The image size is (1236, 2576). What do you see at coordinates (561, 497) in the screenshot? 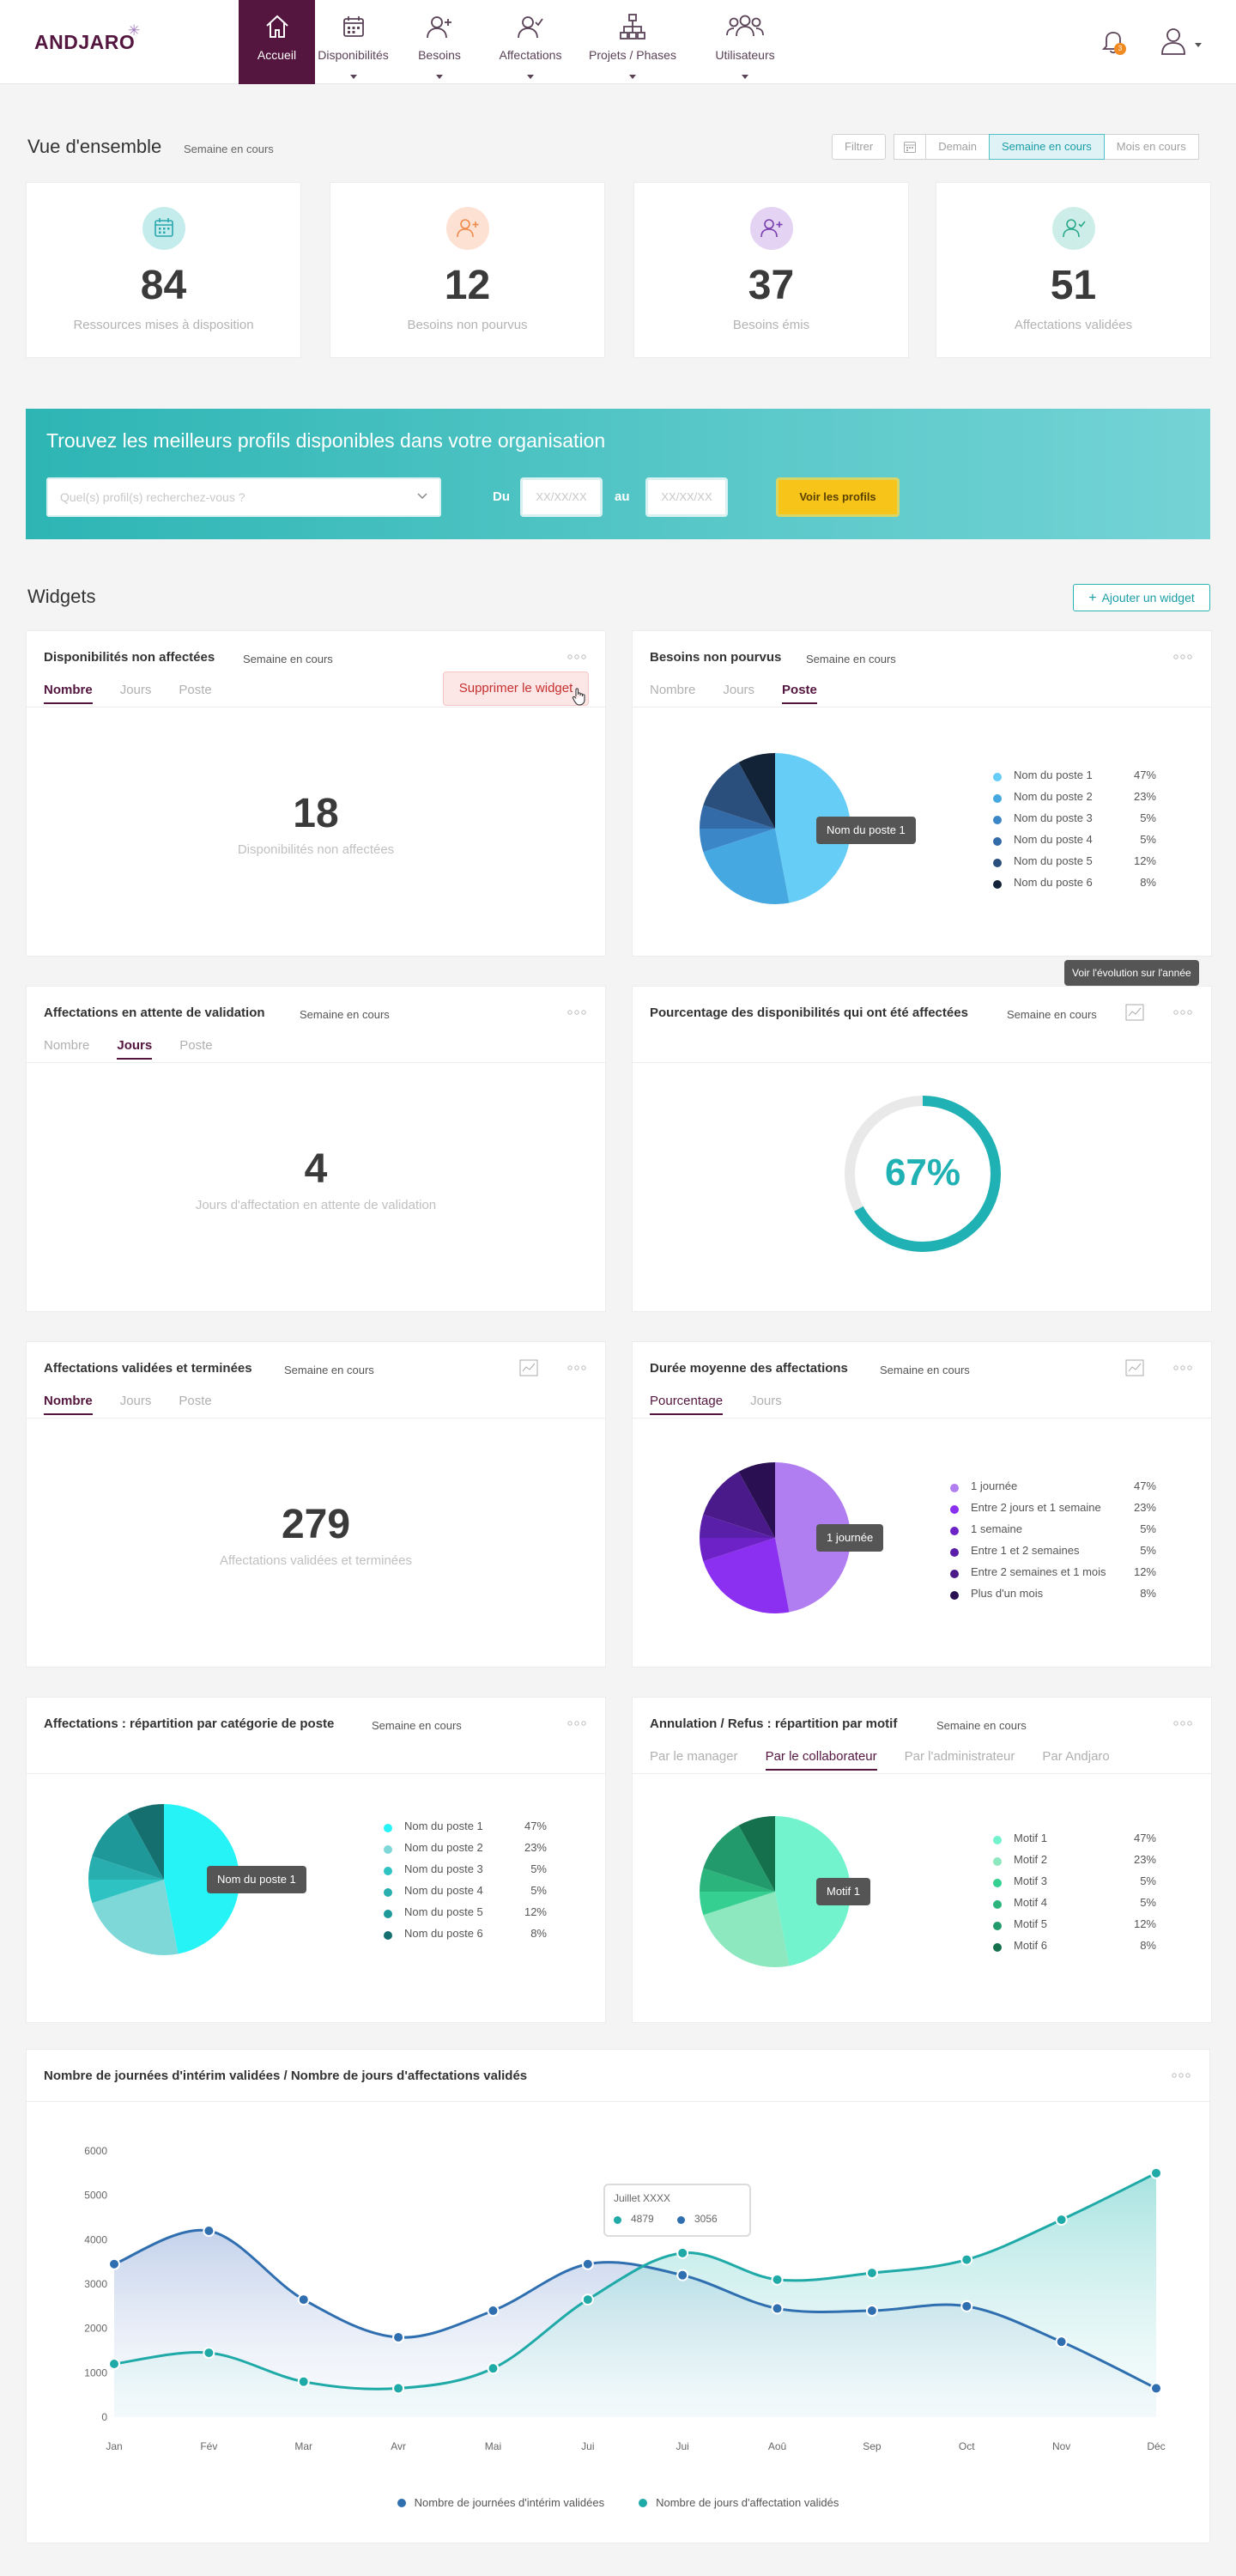
I see `date-from-input: XX/XX/XX` at bounding box center [561, 497].